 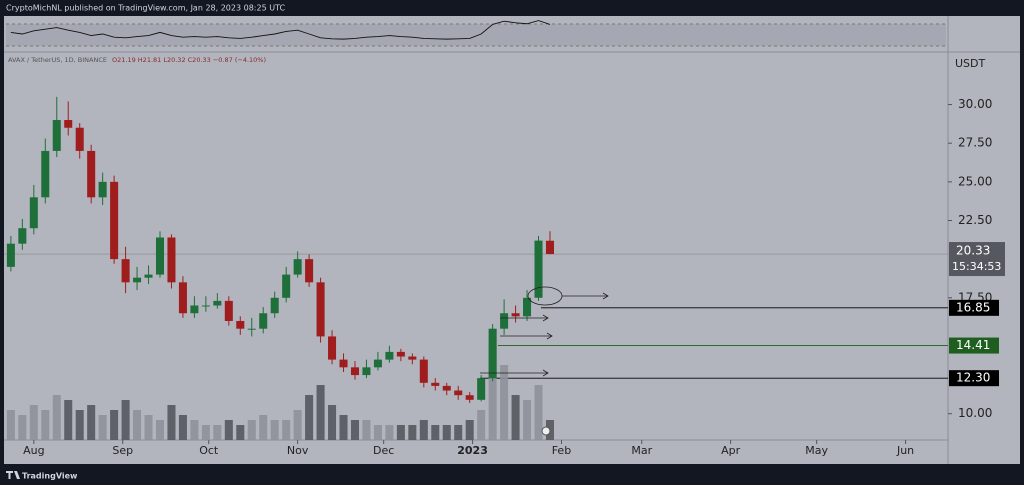 I want to click on last-price-label: 20.33, so click(x=973, y=251).